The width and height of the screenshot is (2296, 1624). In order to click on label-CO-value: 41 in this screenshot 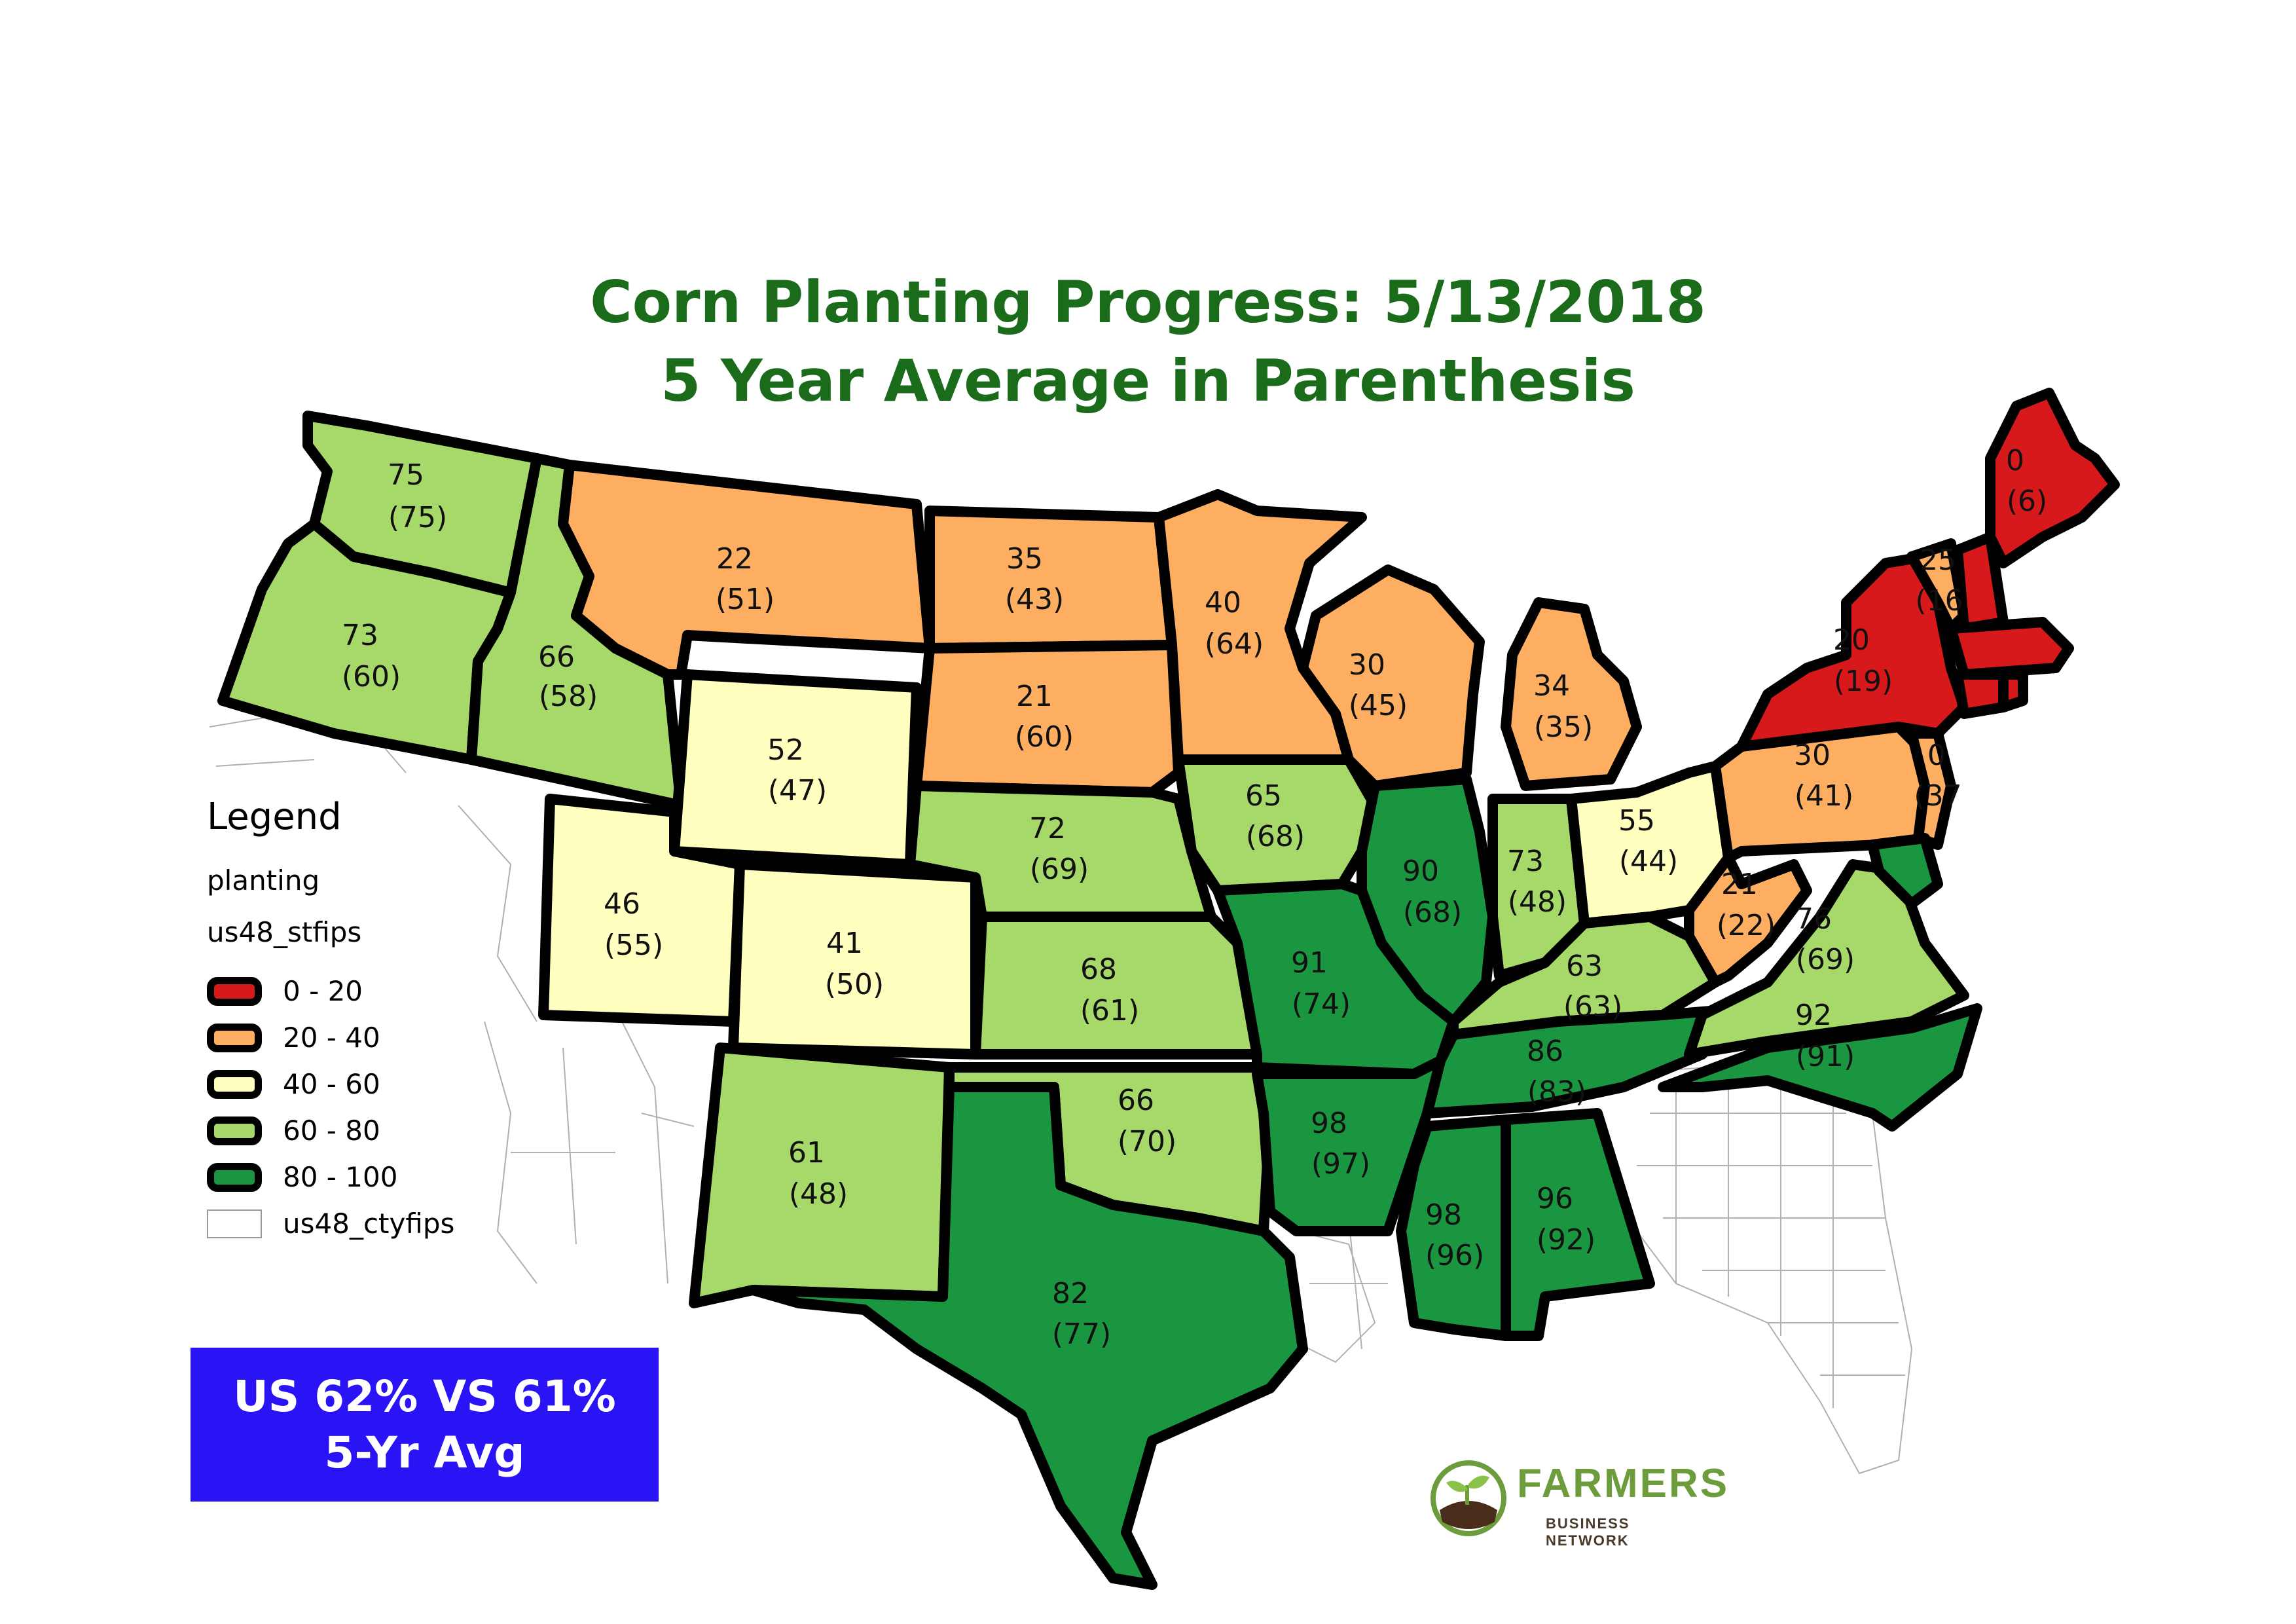, I will do `click(844, 943)`.